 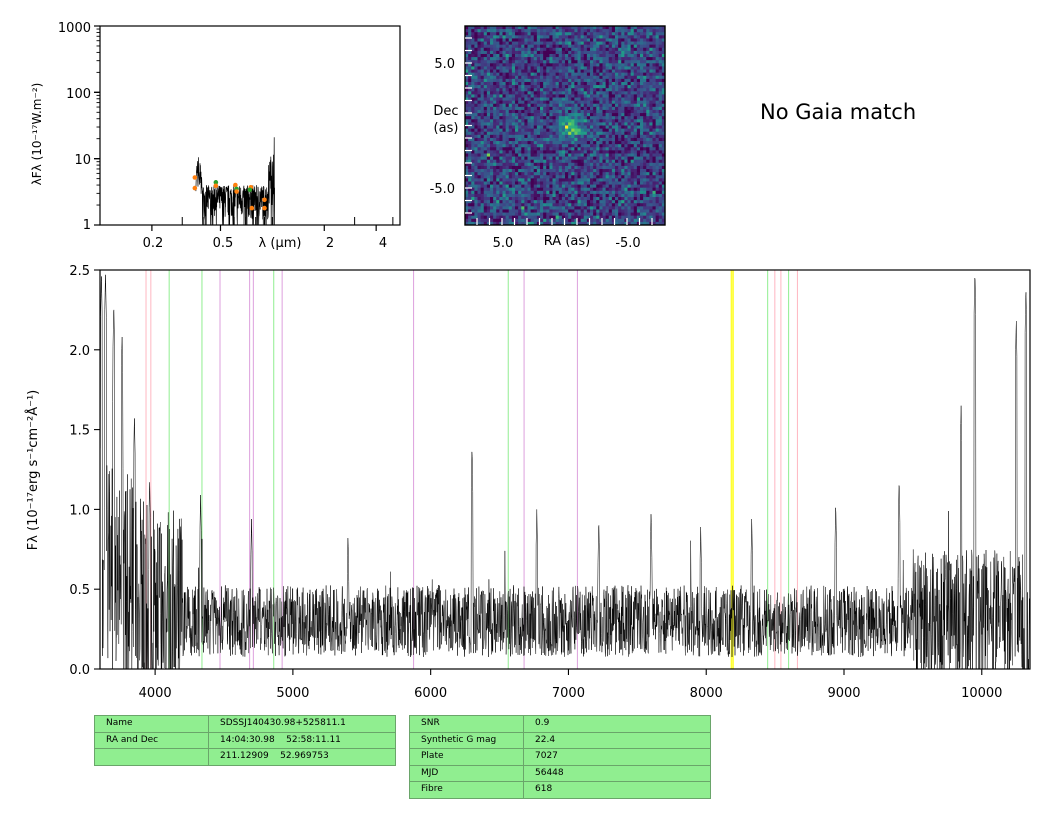 What do you see at coordinates (466, 773) in the screenshot?
I see `info-right-key-cell: MJD` at bounding box center [466, 773].